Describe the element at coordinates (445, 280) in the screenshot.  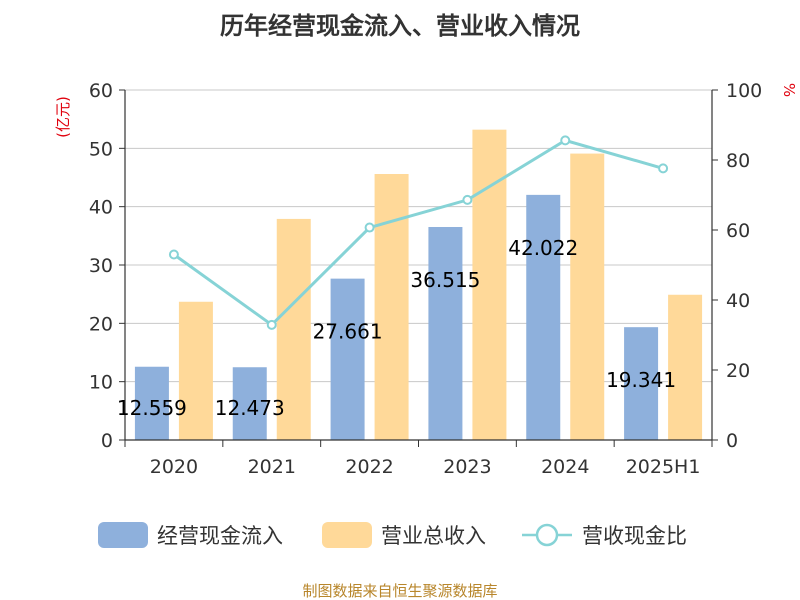
I see `cash-inflow-data-label: 36.515` at that location.